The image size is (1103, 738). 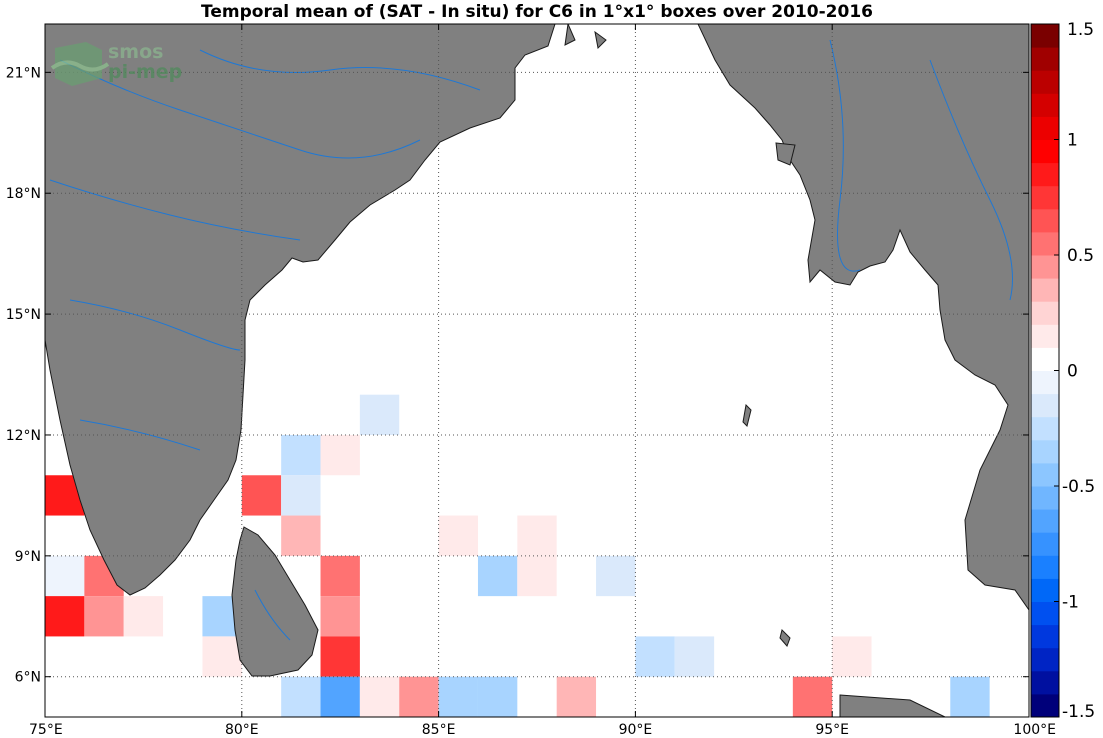 What do you see at coordinates (28, 557) in the screenshot?
I see `y-tick-label-1: 9°N` at bounding box center [28, 557].